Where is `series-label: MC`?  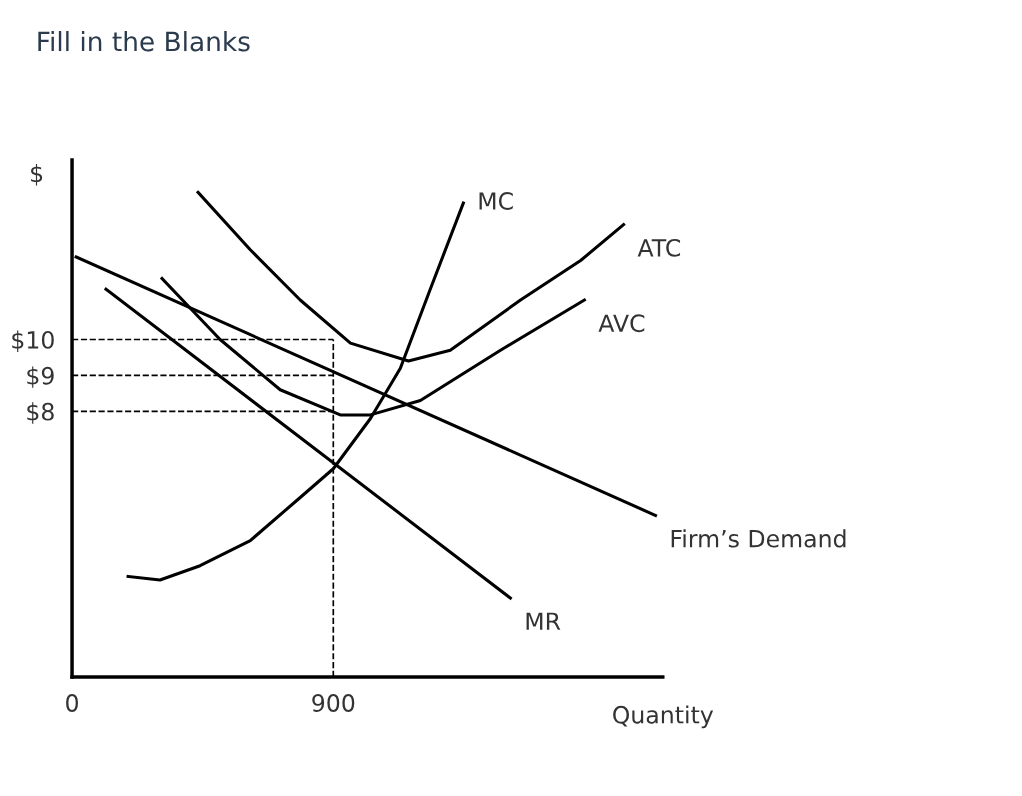 series-label: MC is located at coordinates (496, 201).